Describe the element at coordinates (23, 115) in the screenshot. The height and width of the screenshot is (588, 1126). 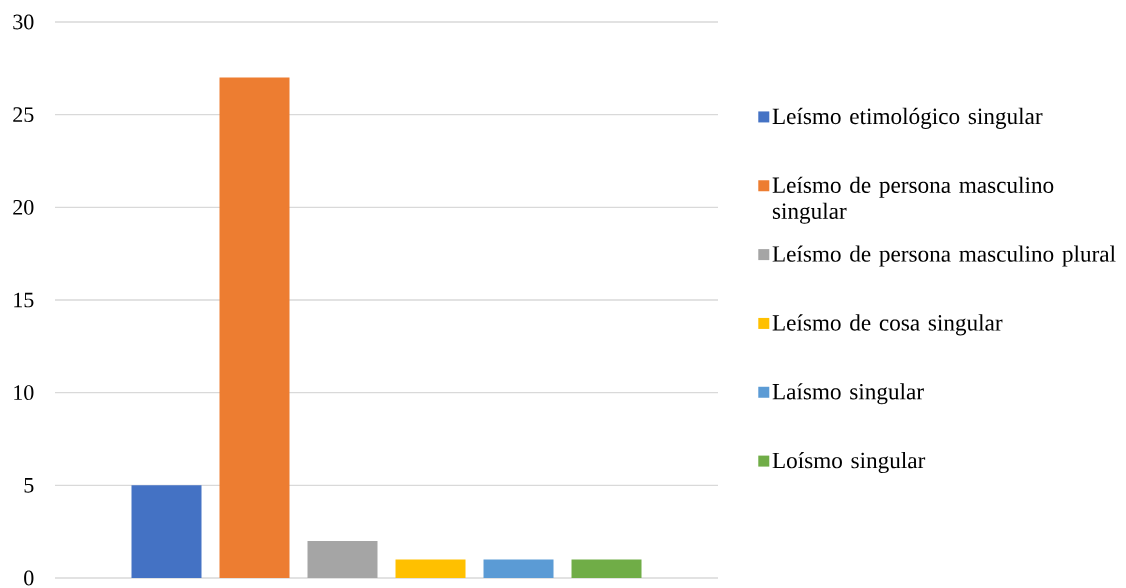
I see `y-tick-label: 25` at that location.